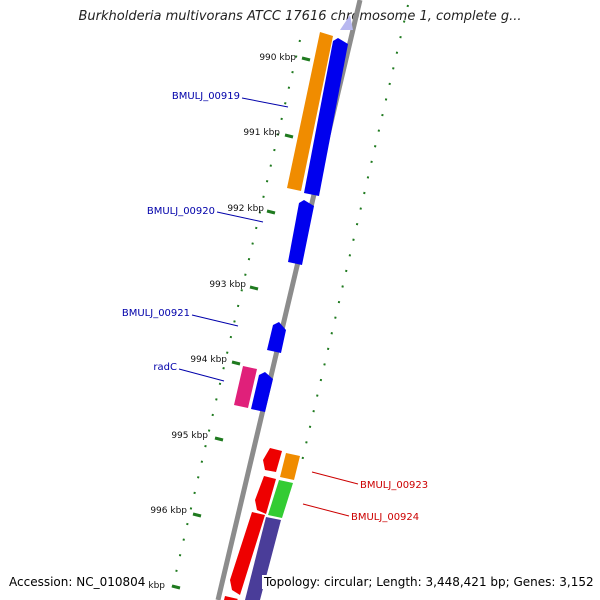  Describe the element at coordinates (385, 517) in the screenshot. I see `gene-label-bmulj-00924: BMULJ_00924` at that location.